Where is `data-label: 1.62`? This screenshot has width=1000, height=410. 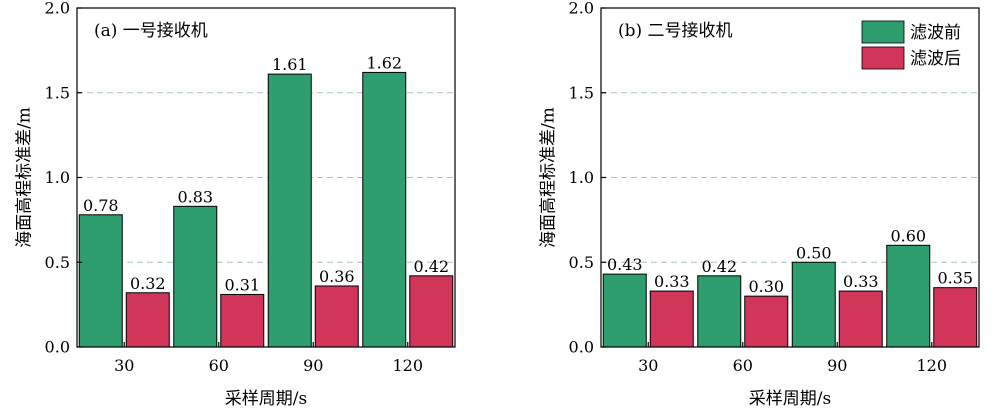 data-label: 1.62 is located at coordinates (384, 62).